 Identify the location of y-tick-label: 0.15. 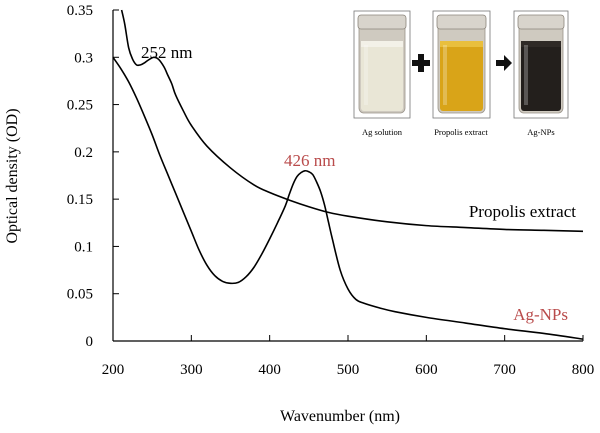
(80, 200).